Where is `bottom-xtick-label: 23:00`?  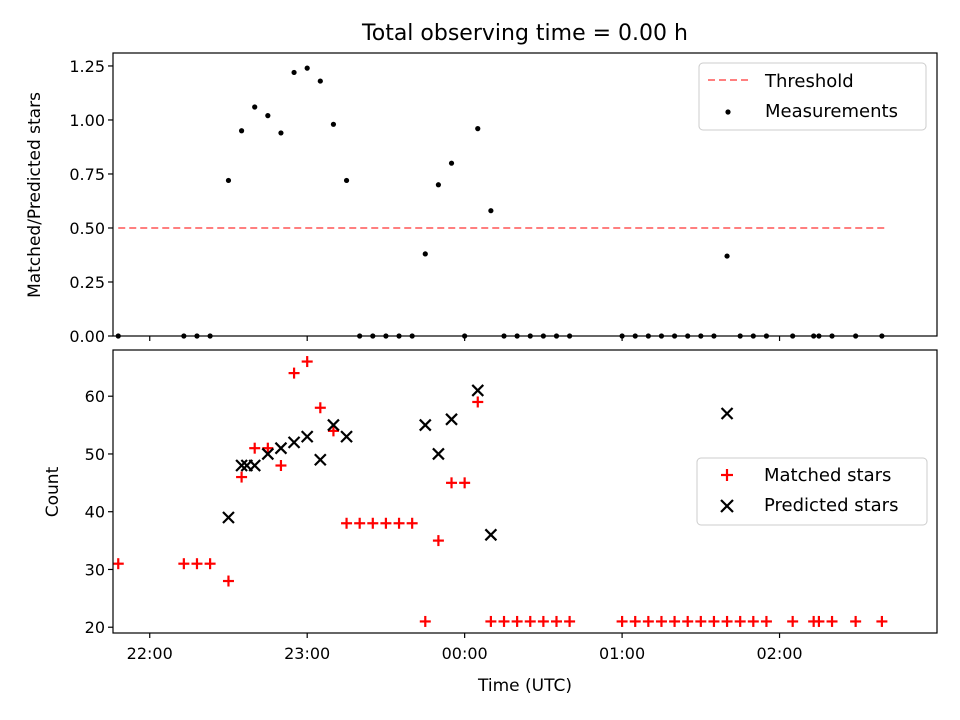
bottom-xtick-label: 23:00 is located at coordinates (307, 653).